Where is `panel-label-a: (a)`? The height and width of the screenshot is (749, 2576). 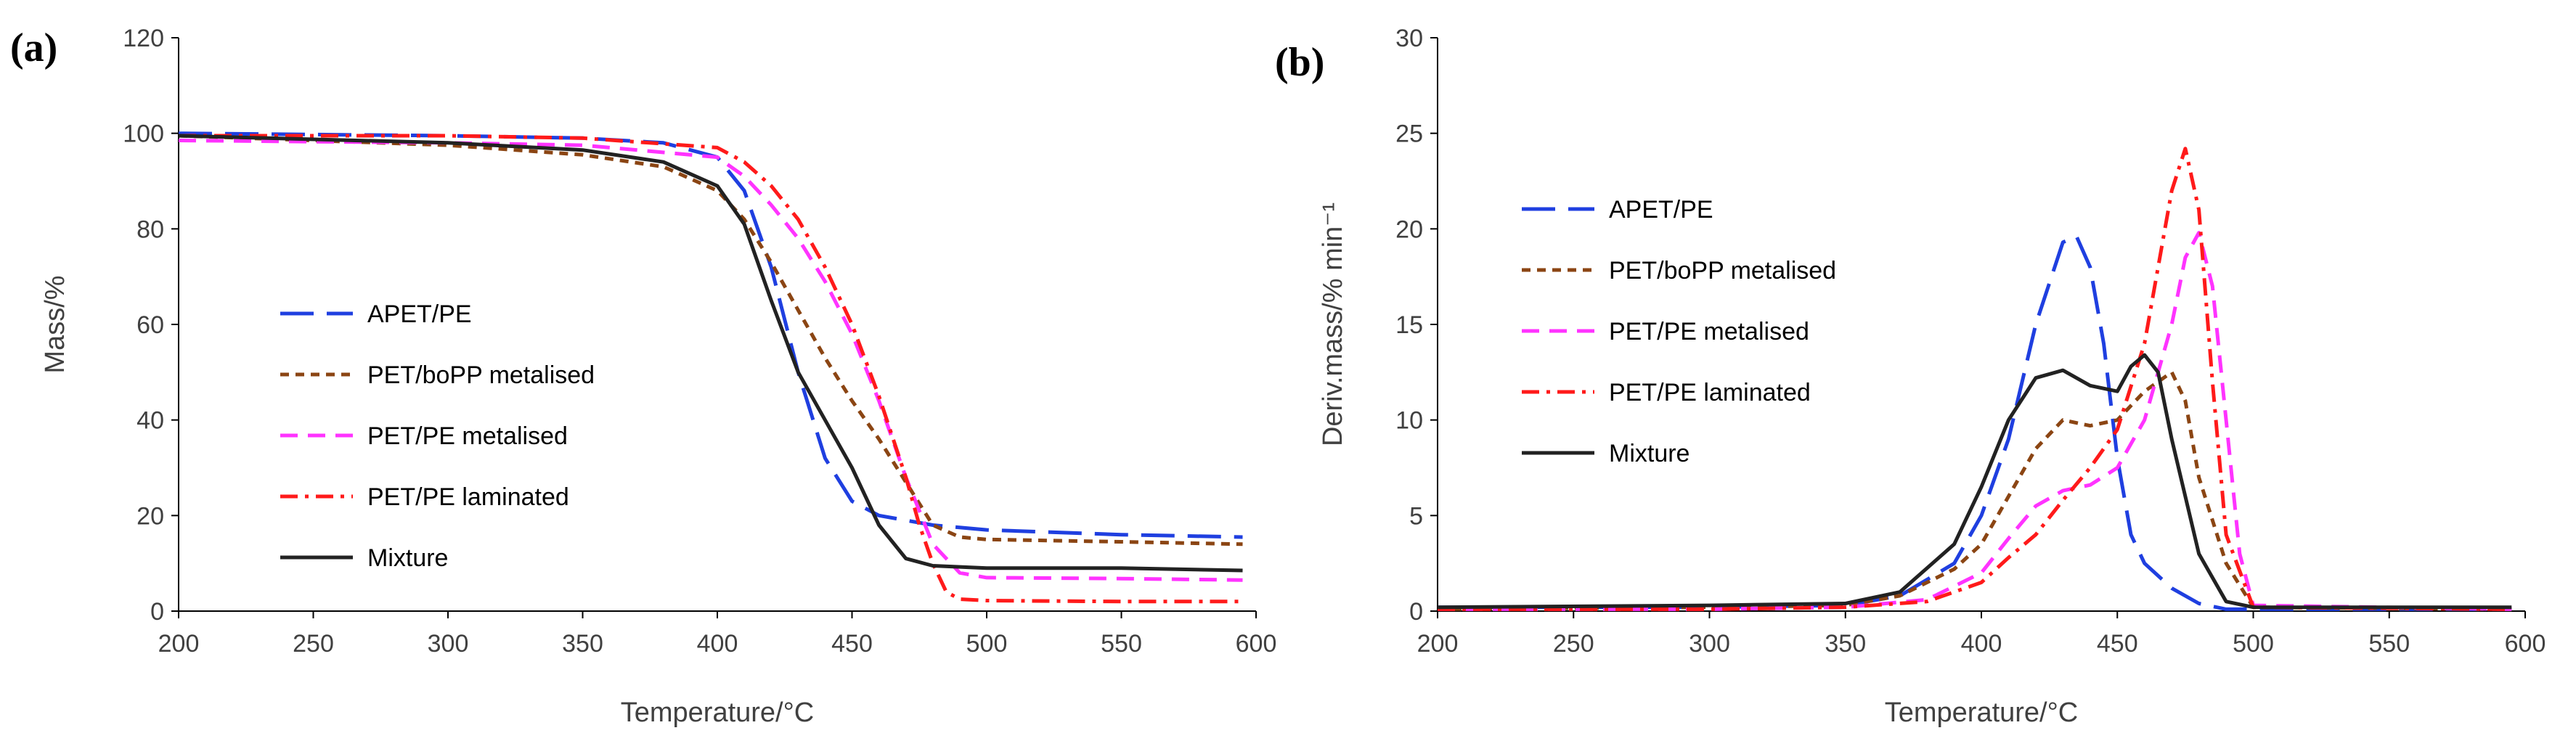
panel-label-a: (a) is located at coordinates (34, 47).